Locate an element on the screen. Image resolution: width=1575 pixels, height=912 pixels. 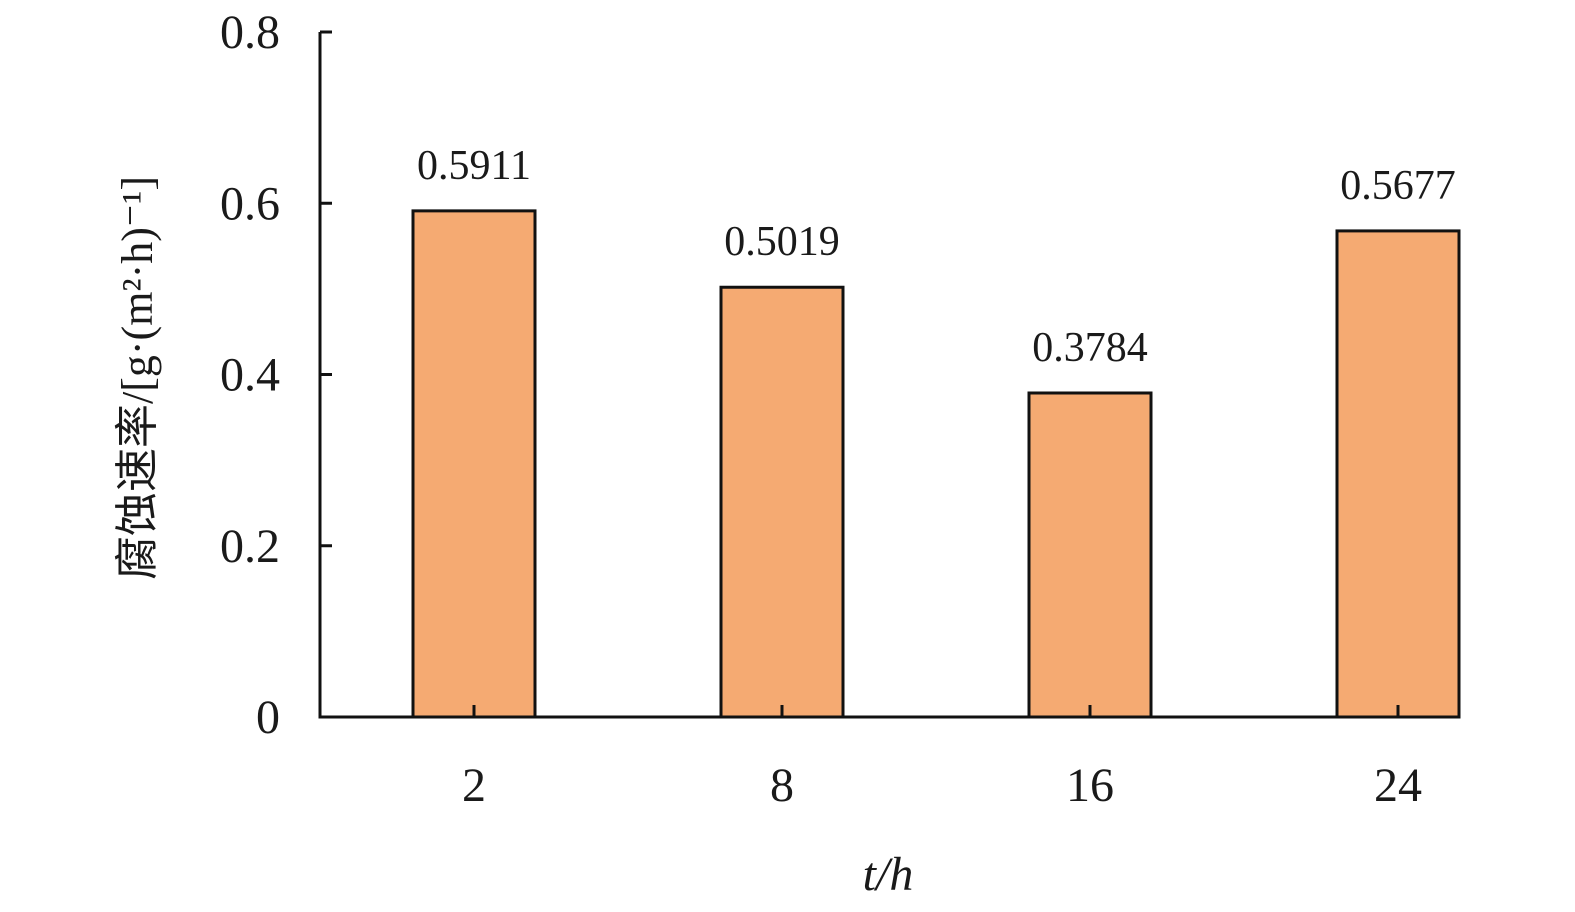
x-tick-label: 24 is located at coordinates (1398, 785).